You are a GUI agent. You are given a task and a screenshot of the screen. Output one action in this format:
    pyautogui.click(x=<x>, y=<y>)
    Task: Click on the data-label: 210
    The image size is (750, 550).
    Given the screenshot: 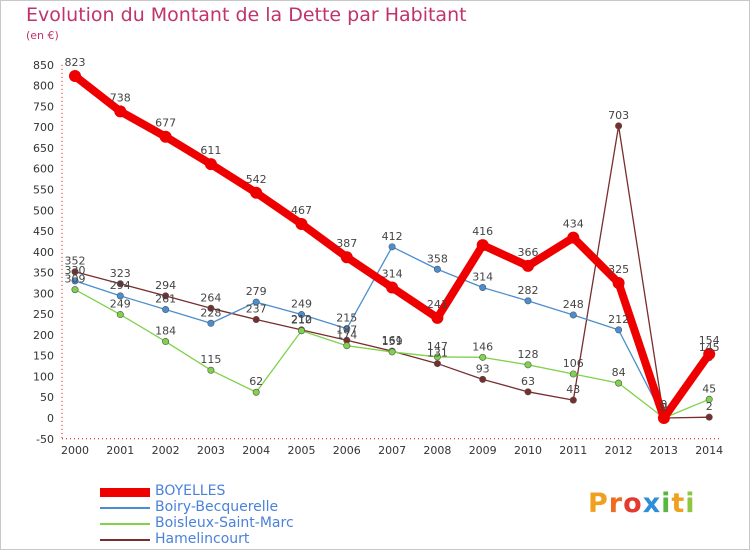 What is the action you would take?
    pyautogui.click(x=301, y=320)
    